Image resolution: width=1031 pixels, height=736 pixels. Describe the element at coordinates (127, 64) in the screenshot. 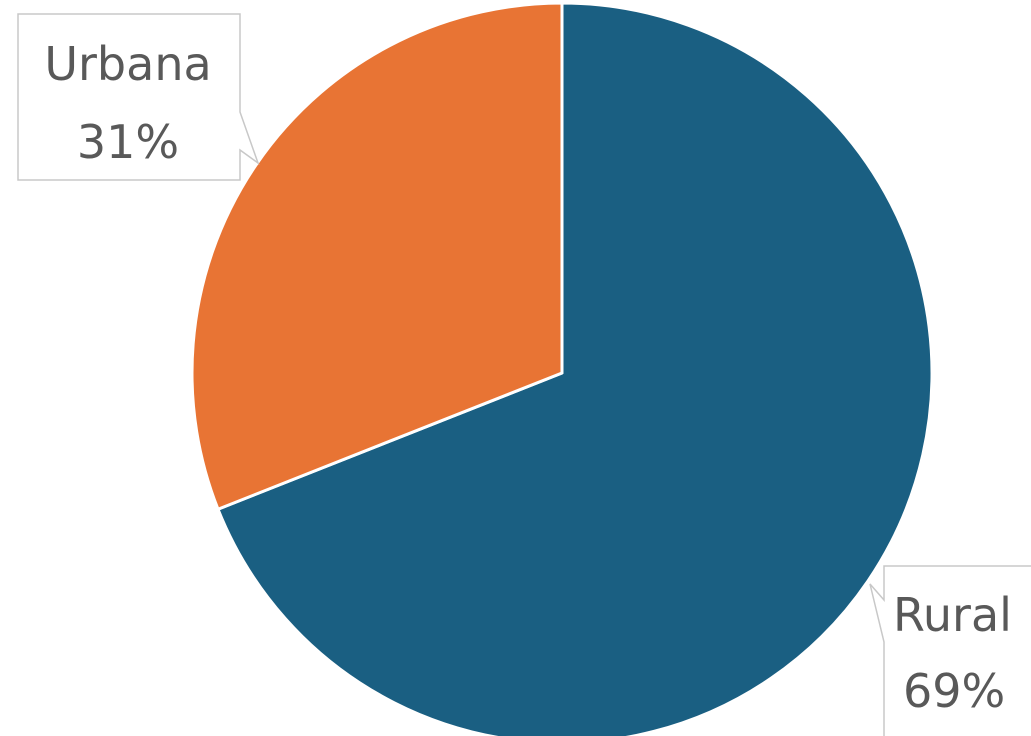

I see `data-label-urbana-category: Urbana` at that location.